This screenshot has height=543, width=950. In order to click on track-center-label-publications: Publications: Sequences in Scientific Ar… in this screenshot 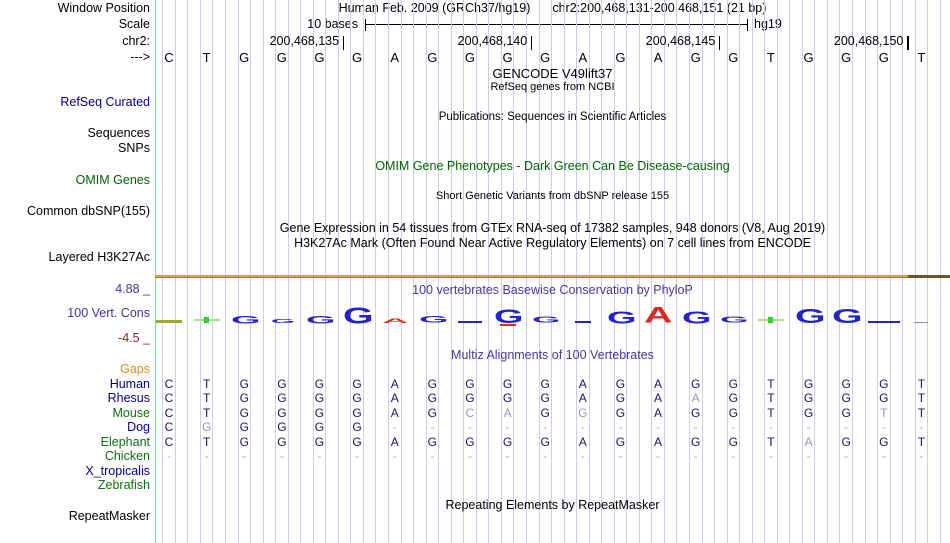, I will do `click(552, 117)`.